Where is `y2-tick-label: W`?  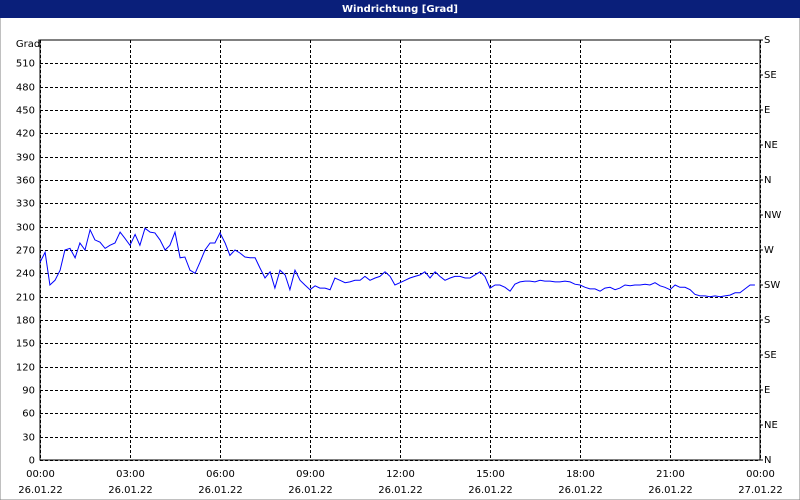
y2-tick-label: W is located at coordinates (769, 250).